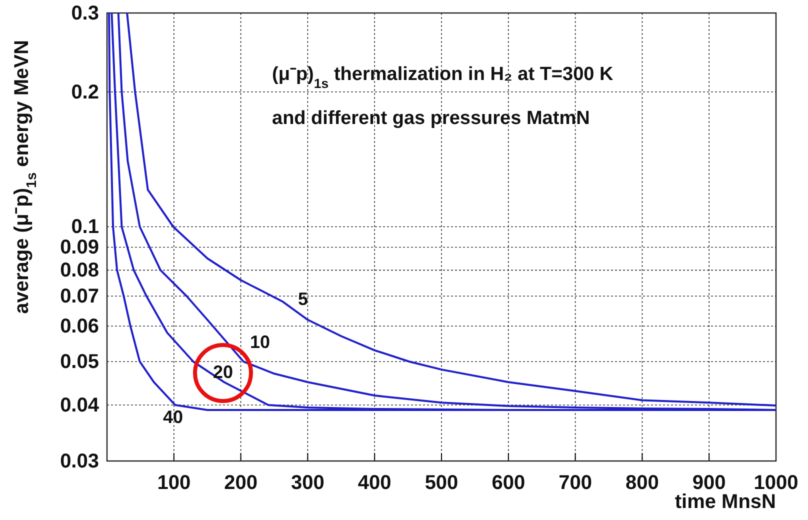 The width and height of the screenshot is (808, 520). What do you see at coordinates (79, 461) in the screenshot?
I see `y-tick-label: 0.03` at bounding box center [79, 461].